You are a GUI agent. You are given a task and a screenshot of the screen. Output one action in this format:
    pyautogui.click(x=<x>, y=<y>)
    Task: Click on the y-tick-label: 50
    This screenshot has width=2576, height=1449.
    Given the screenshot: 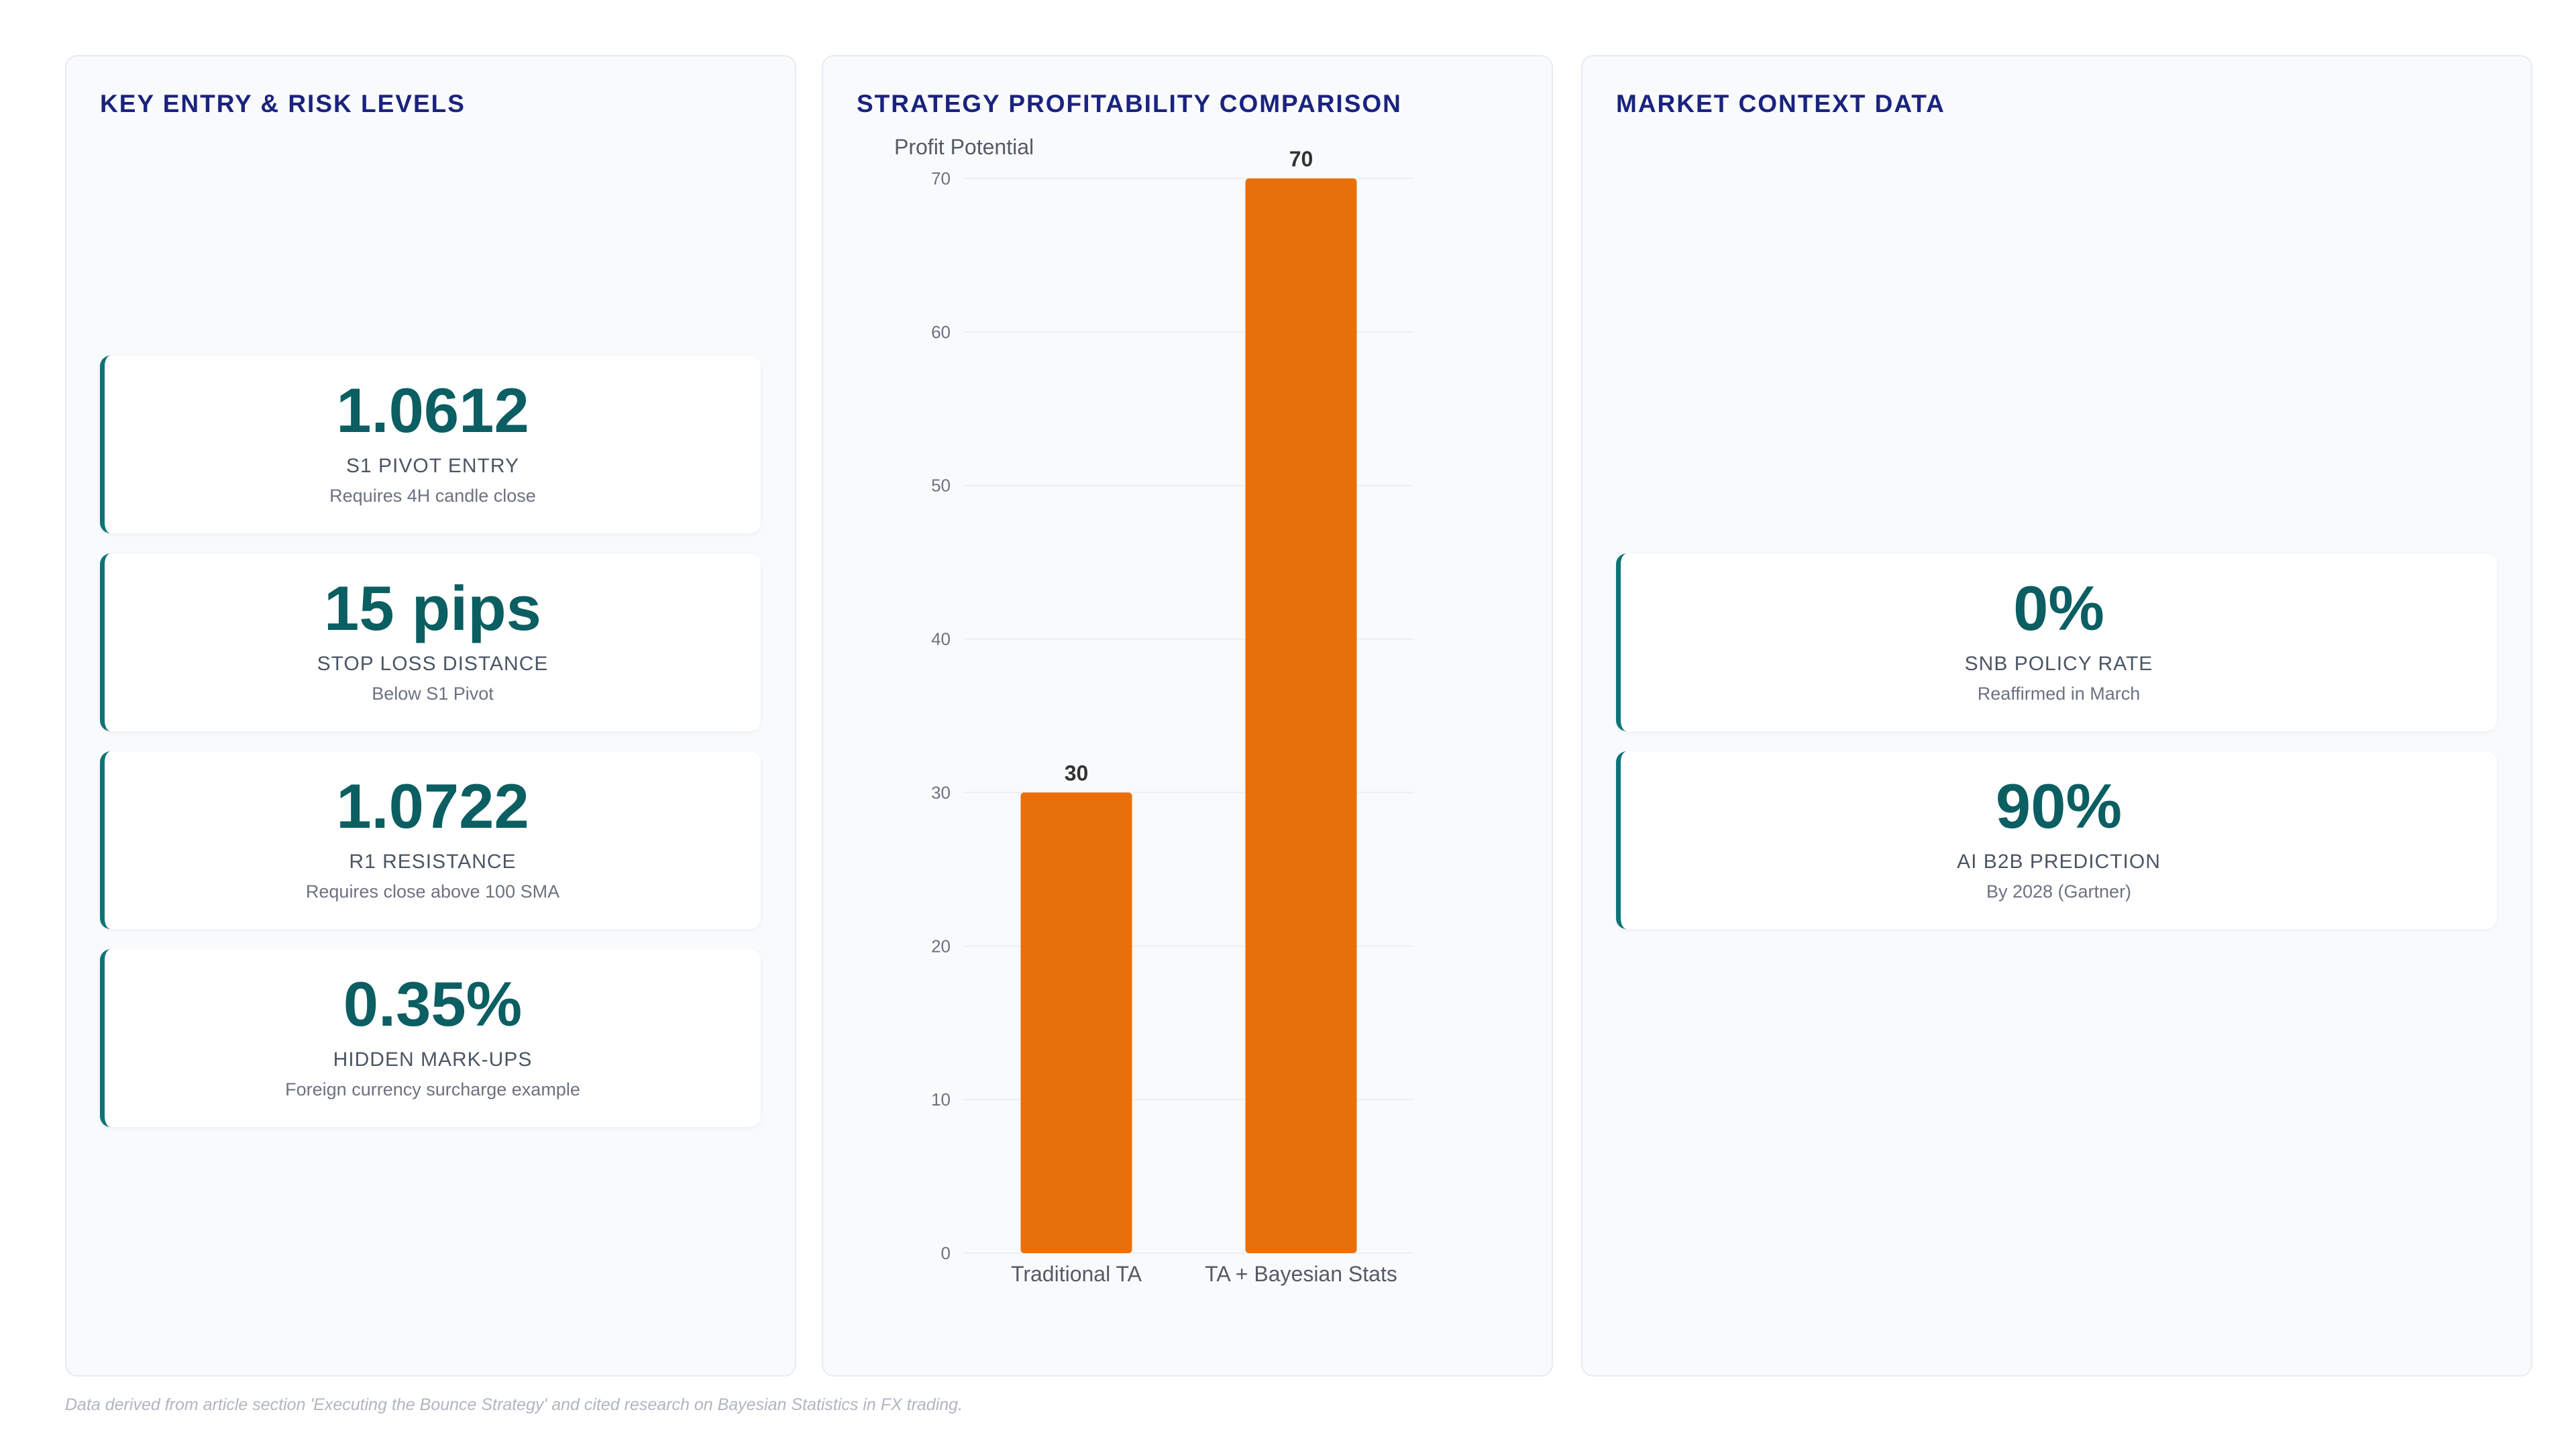 What is the action you would take?
    pyautogui.click(x=941, y=486)
    